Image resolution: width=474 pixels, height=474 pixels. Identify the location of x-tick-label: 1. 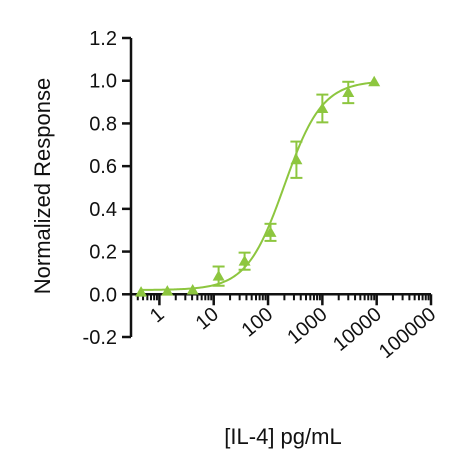
(157, 315).